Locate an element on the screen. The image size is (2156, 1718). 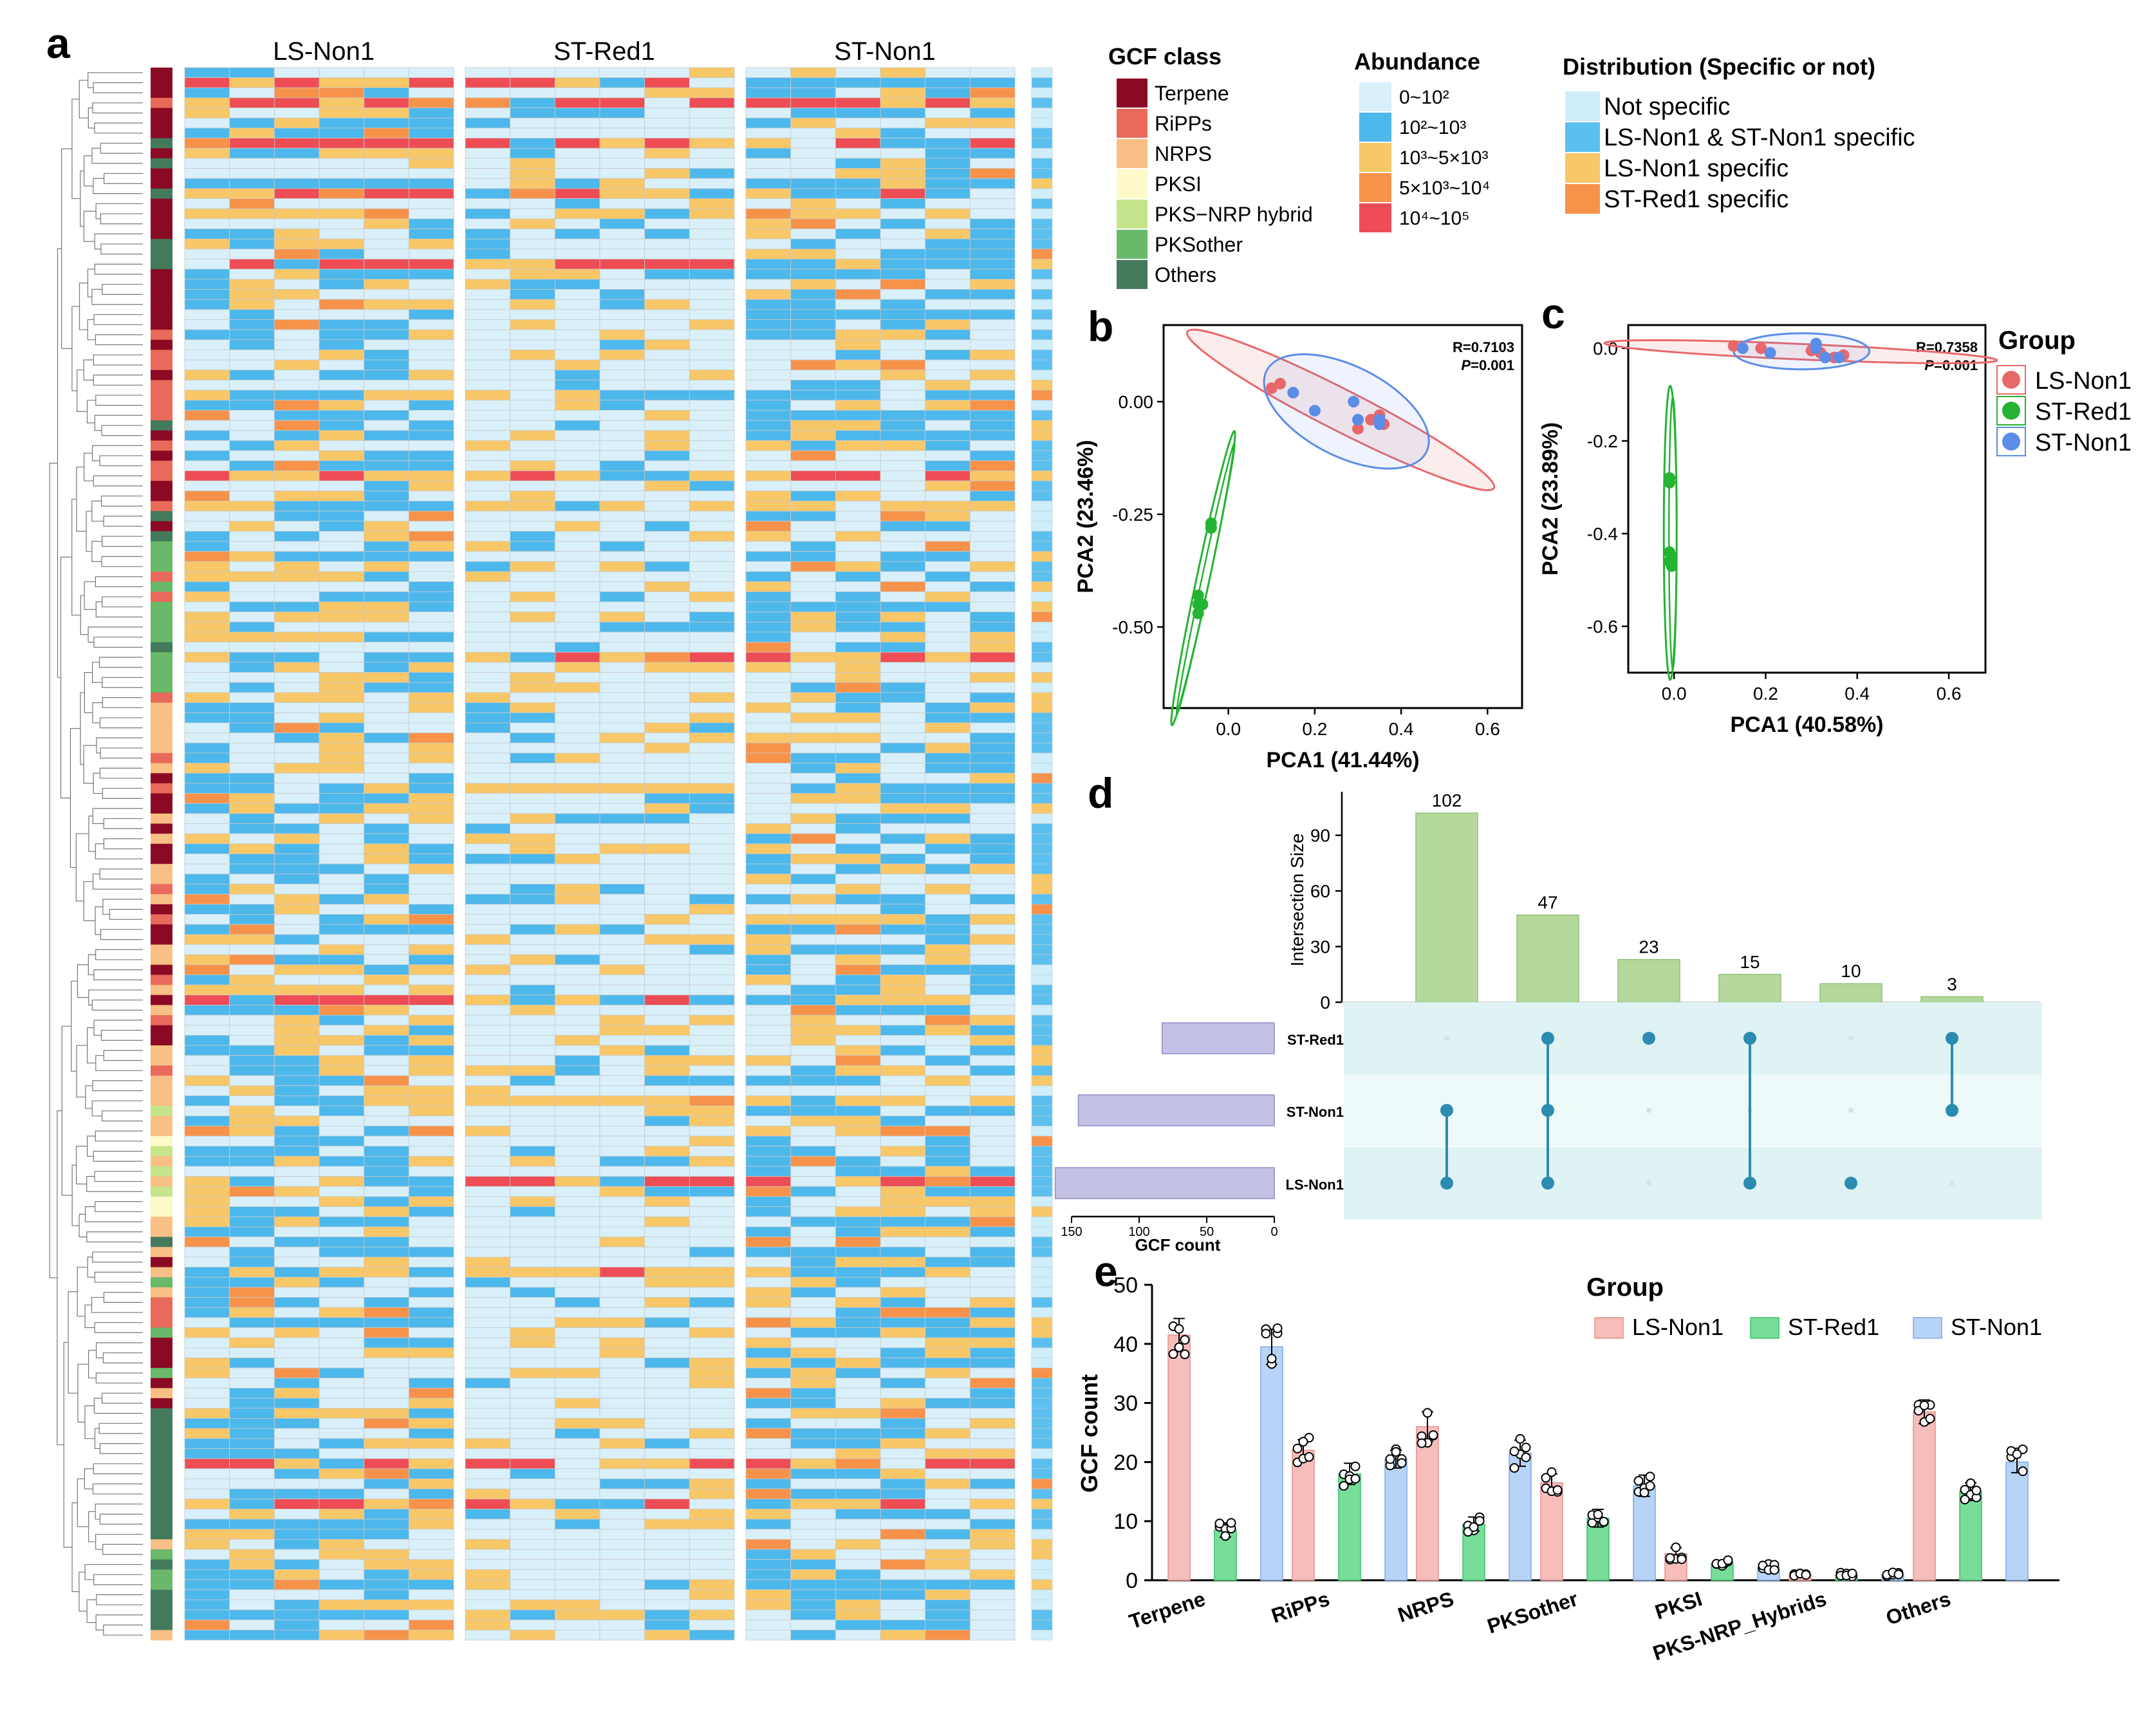
legend-class-label: Terpene is located at coordinates (1192, 93).